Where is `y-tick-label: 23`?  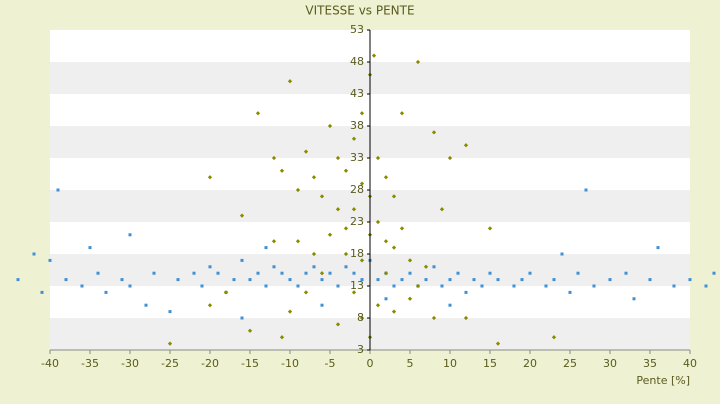
y-tick-label: 23 is located at coordinates (357, 221).